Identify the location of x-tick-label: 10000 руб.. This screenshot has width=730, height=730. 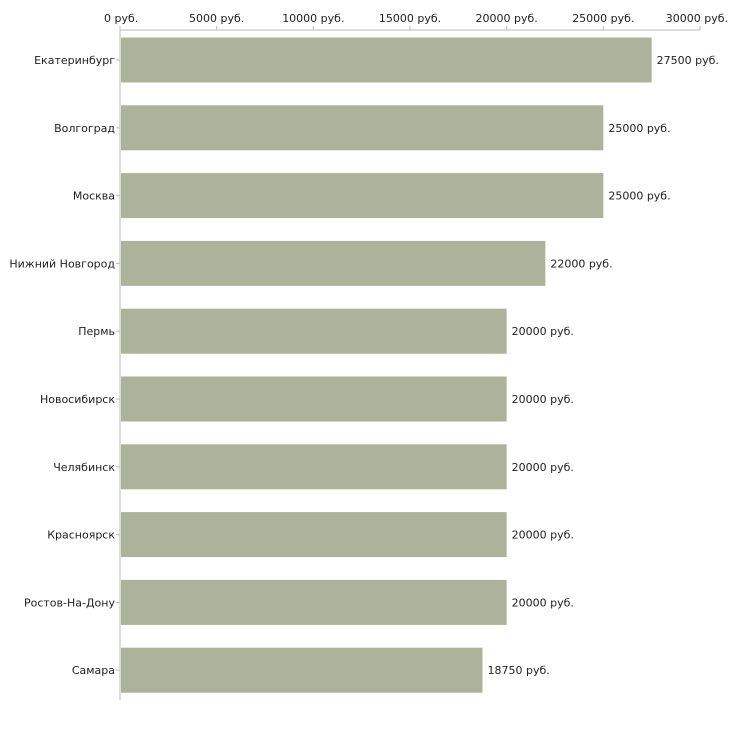
(313, 18).